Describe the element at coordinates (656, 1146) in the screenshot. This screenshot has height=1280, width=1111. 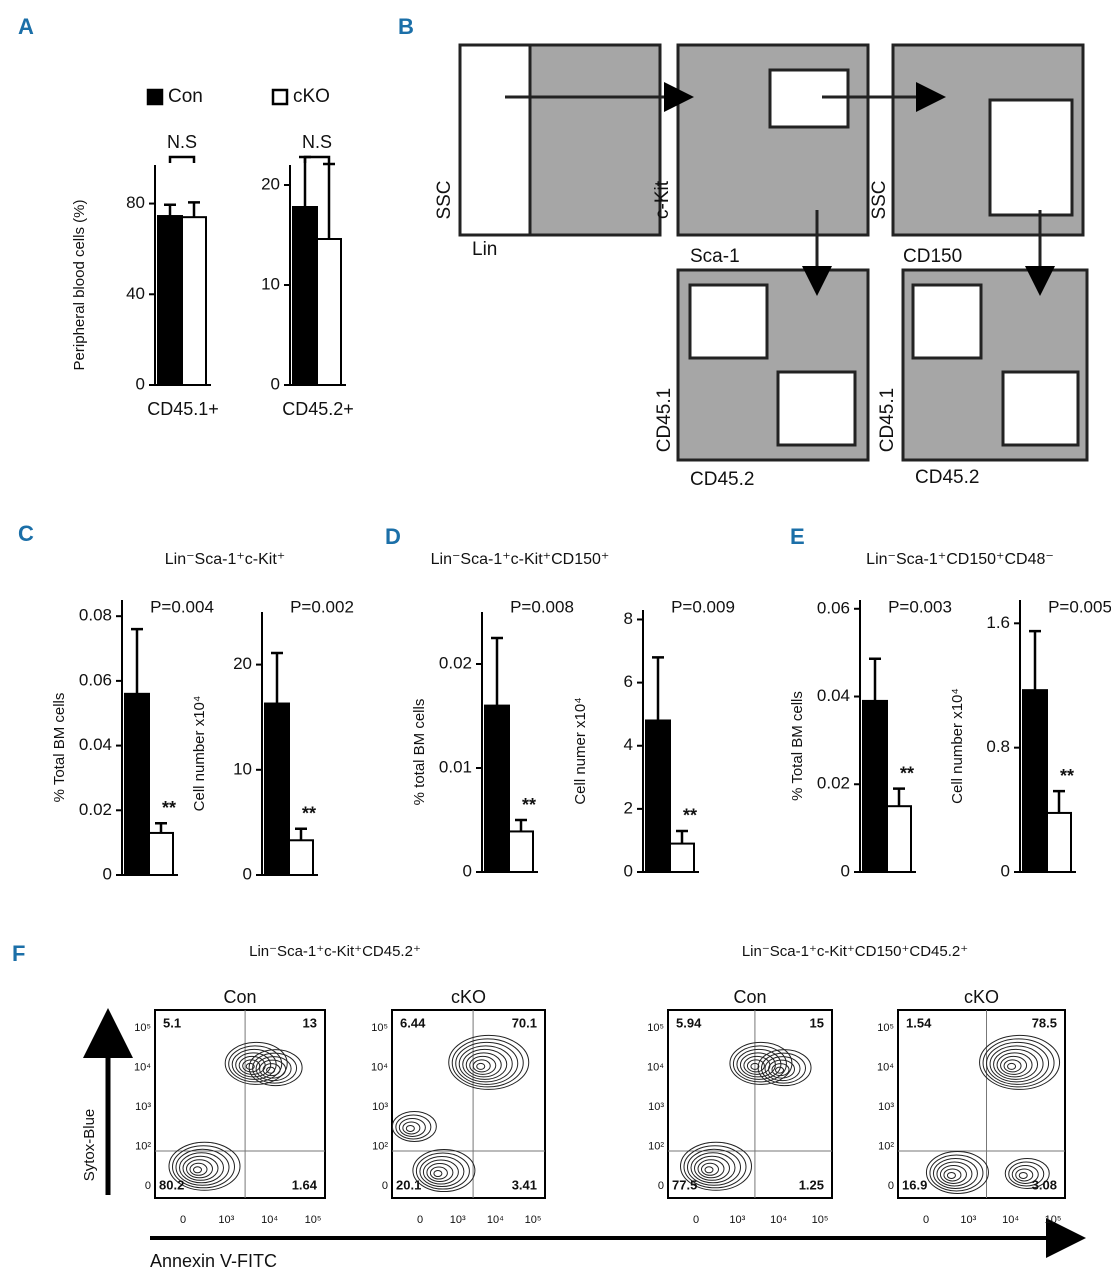
I see `flow-y-tick: 10²` at that location.